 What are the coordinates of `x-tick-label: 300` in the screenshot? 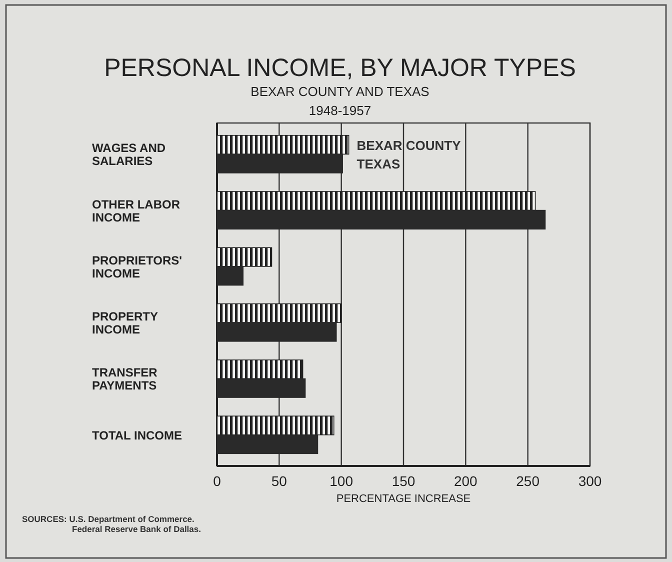 It's located at (590, 481).